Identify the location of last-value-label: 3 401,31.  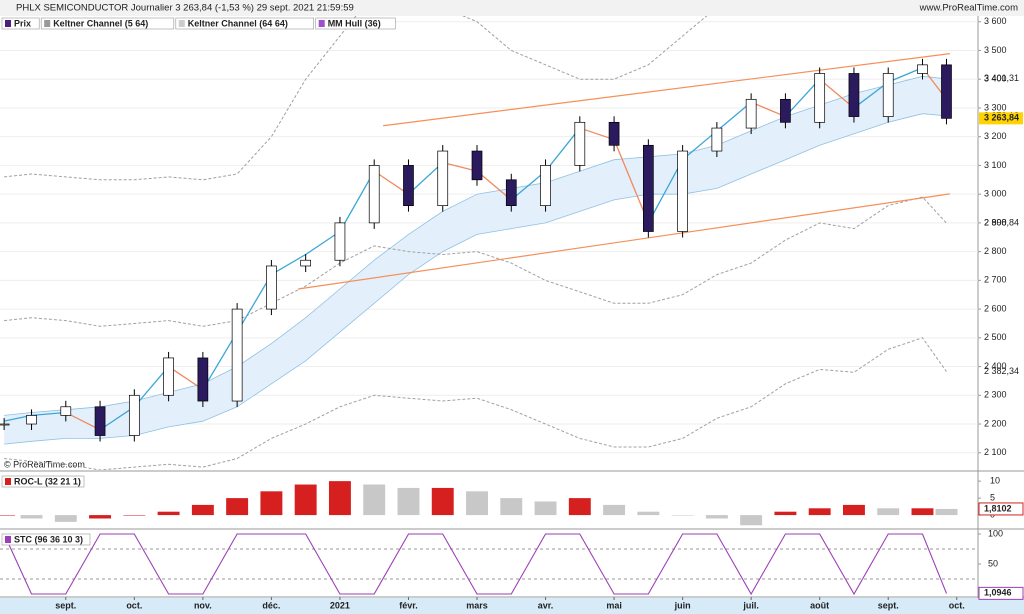
(1001, 78).